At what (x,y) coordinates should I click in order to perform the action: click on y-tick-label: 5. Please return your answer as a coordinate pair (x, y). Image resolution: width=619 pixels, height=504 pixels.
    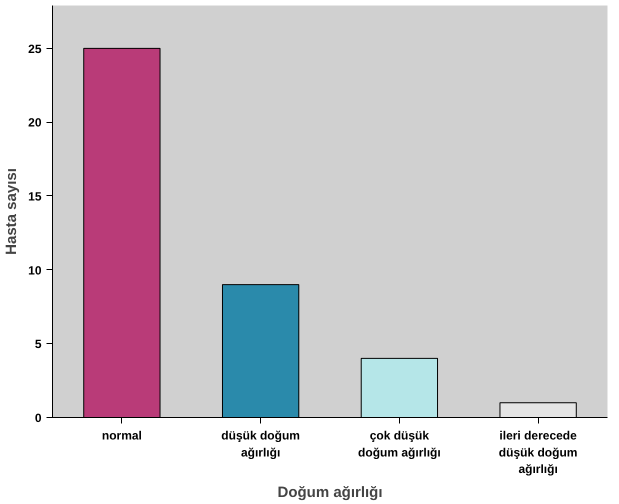
    Looking at the image, I should click on (38, 344).